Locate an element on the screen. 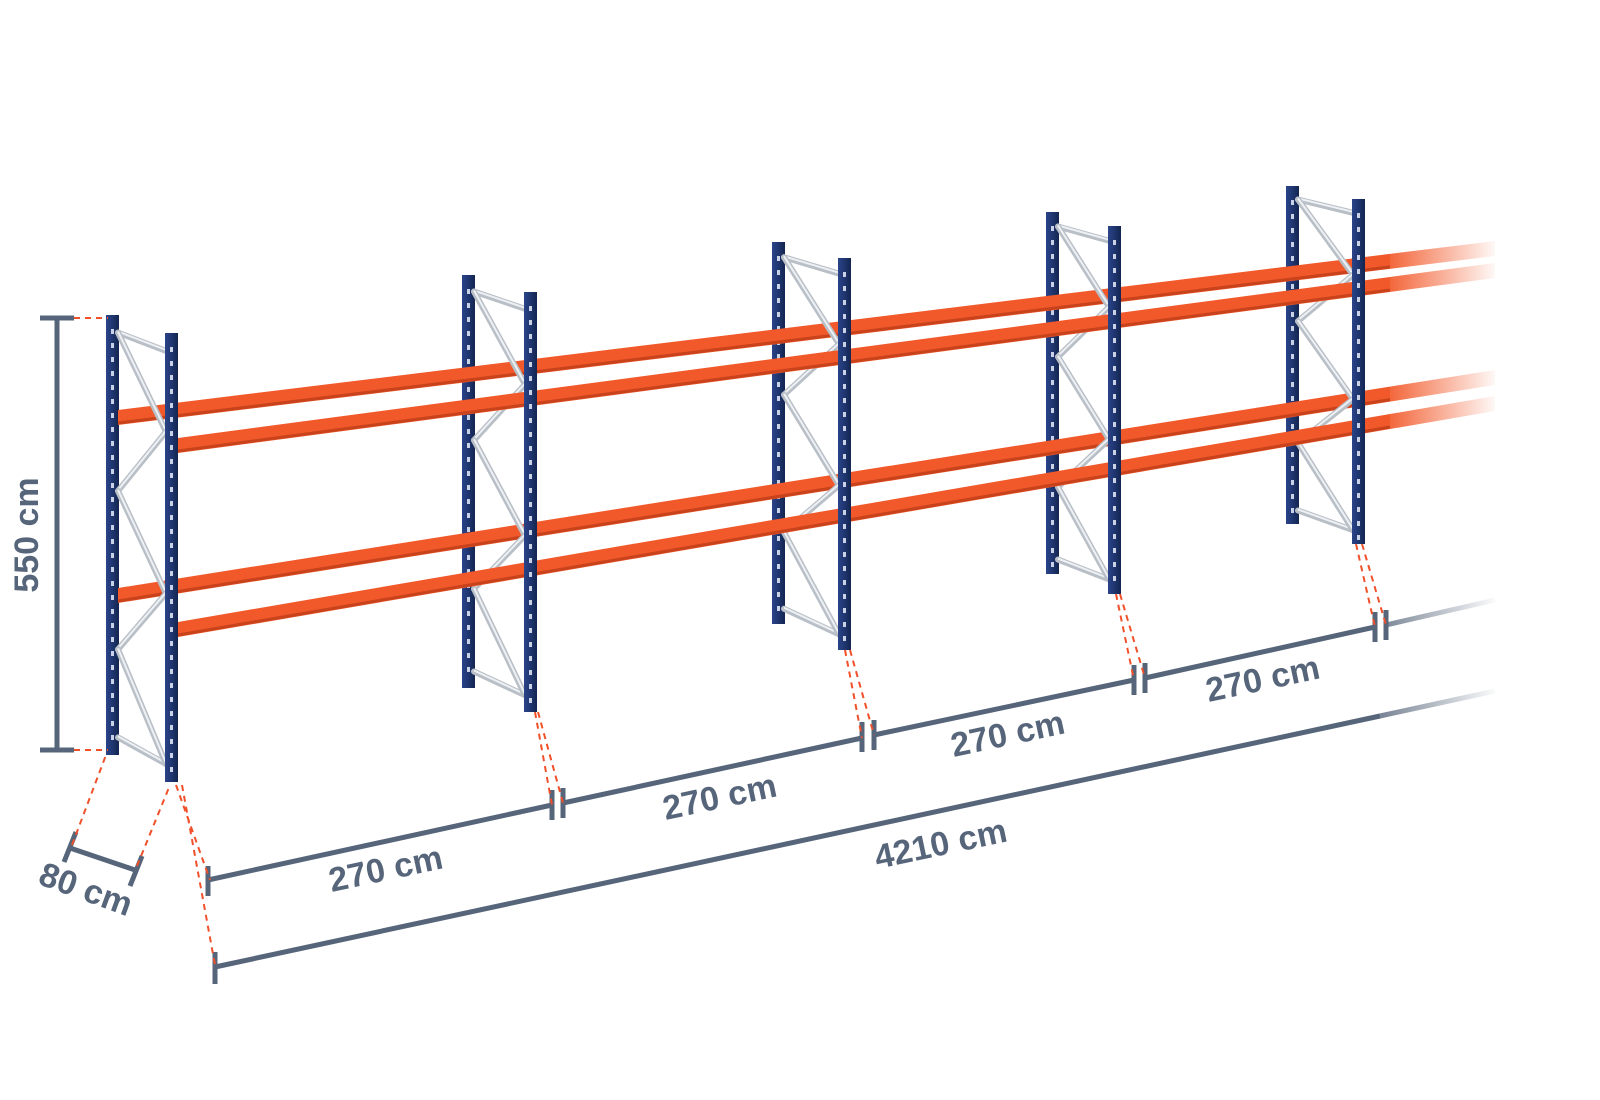 The width and height of the screenshot is (1600, 1100). total-line-fade is located at coordinates (1437, 703).